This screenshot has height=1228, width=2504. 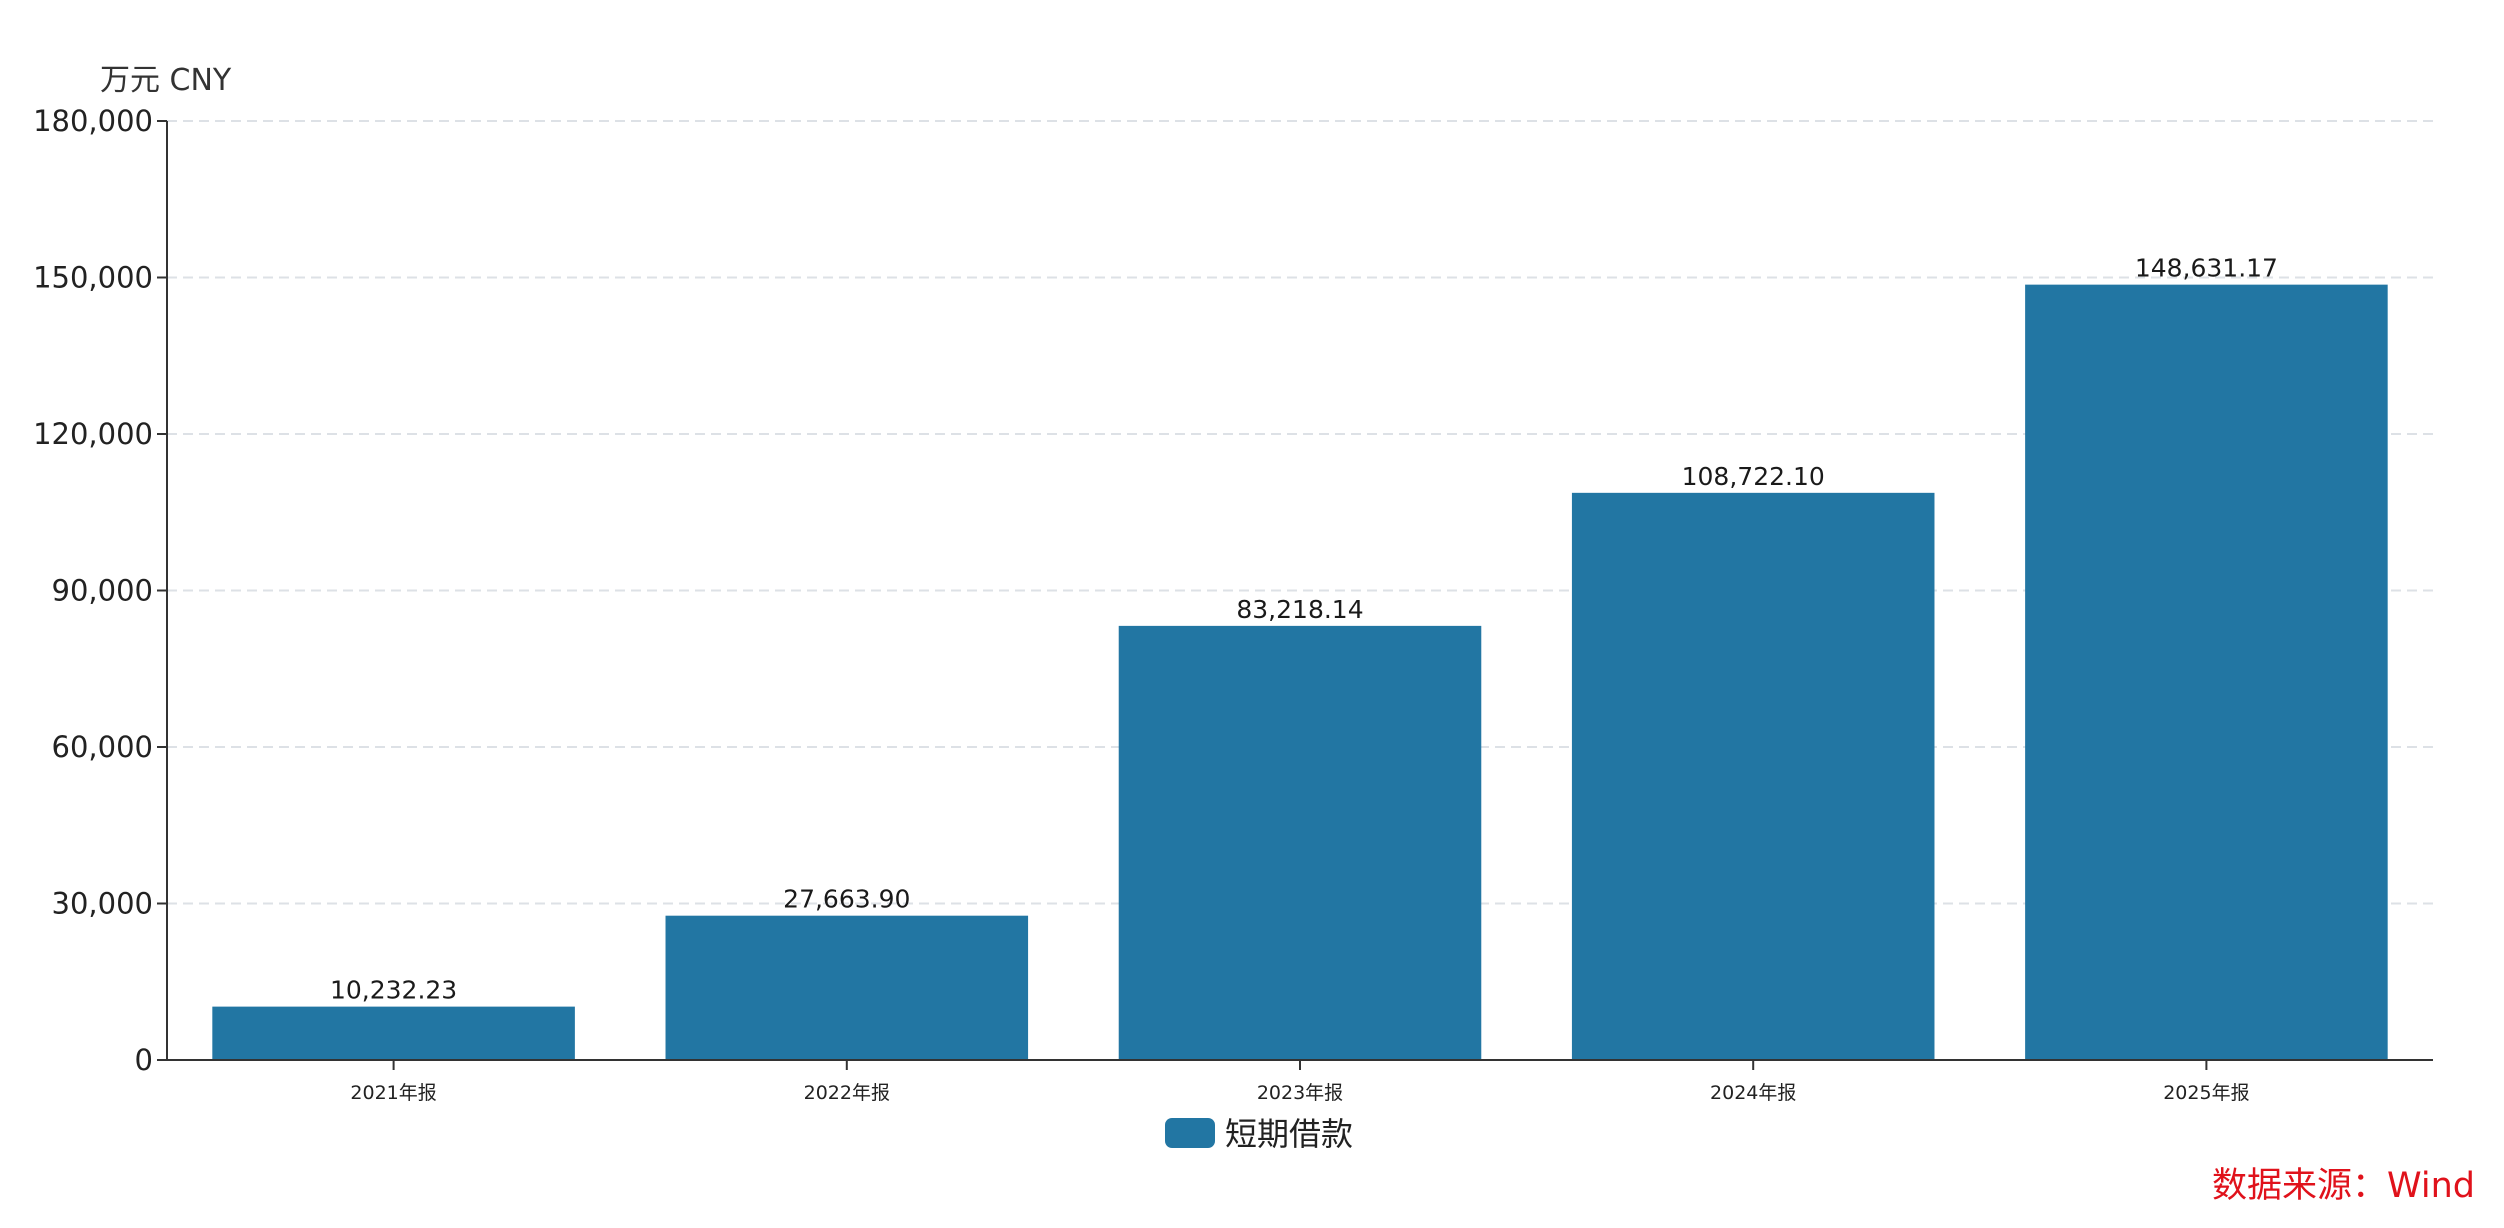 I want to click on data-source-label: 数据来源：Wind, so click(x=2343, y=1186).